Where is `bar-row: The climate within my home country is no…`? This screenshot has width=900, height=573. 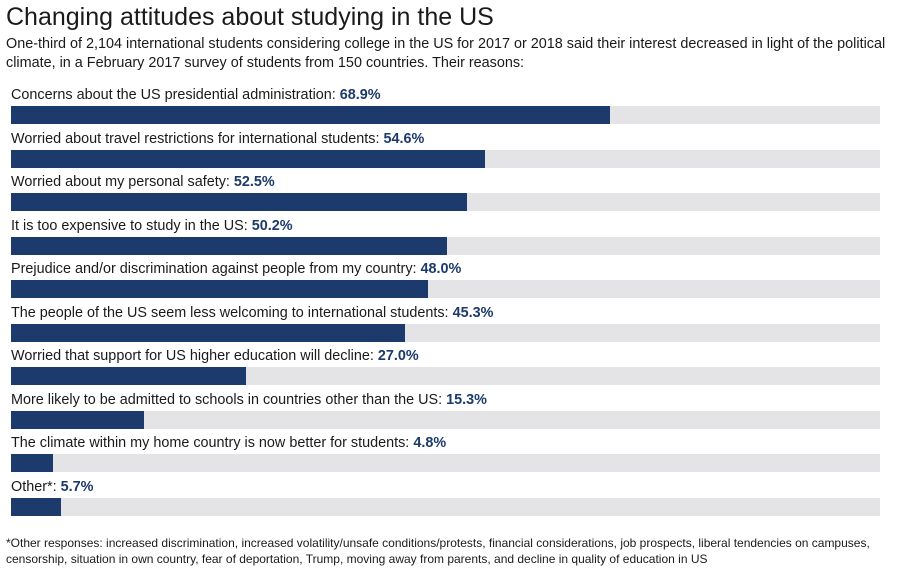 bar-row: The climate within my home country is no… is located at coordinates (445, 454).